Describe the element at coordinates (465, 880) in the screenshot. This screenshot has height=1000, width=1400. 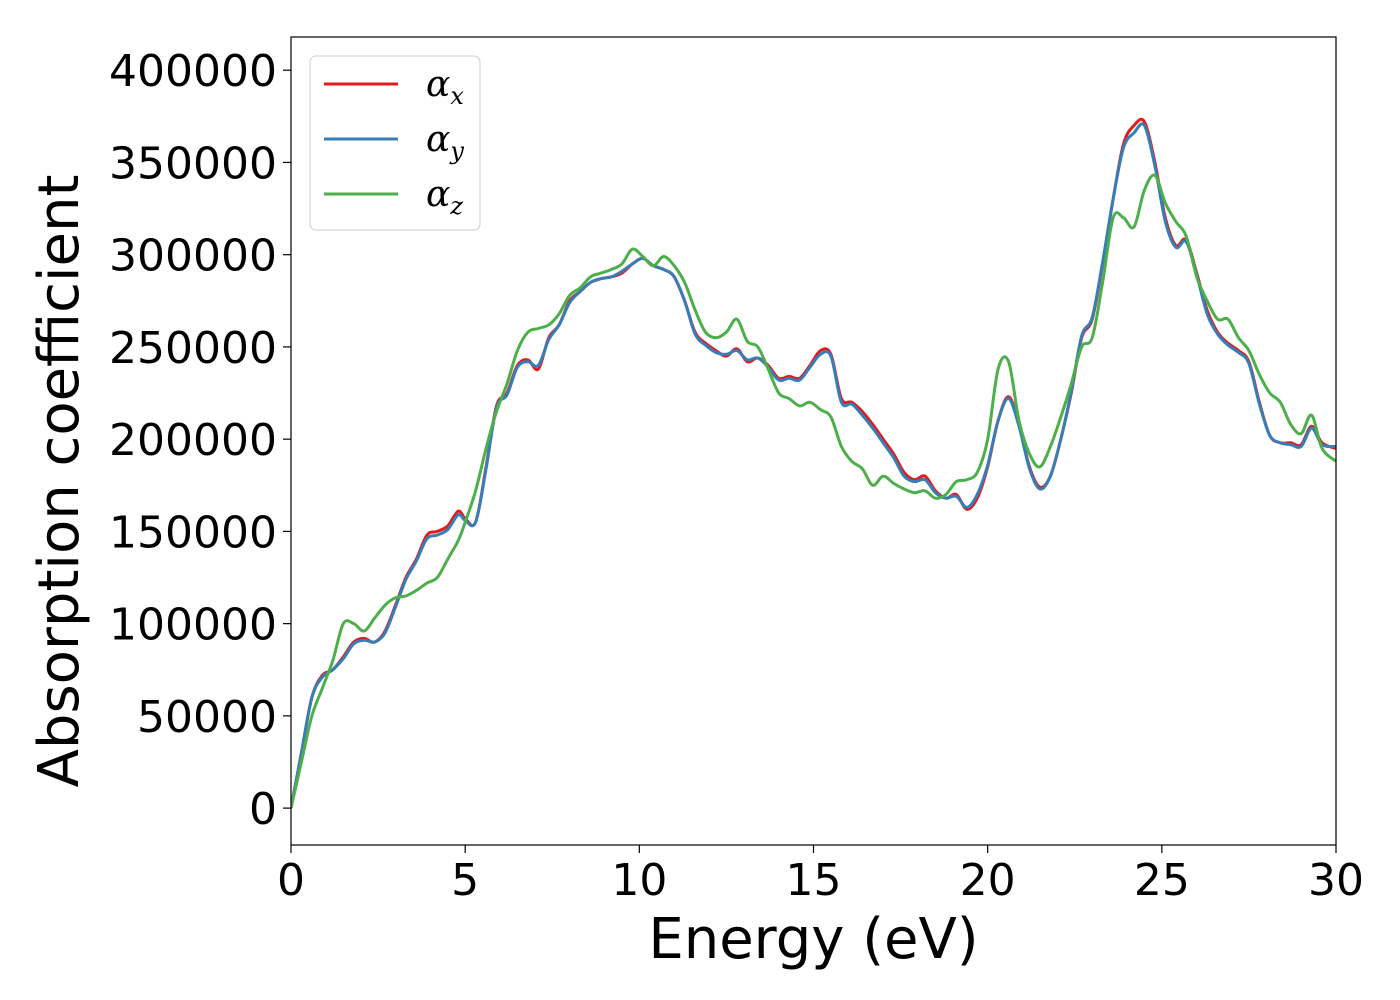
I see `x-tick-label: 5` at that location.